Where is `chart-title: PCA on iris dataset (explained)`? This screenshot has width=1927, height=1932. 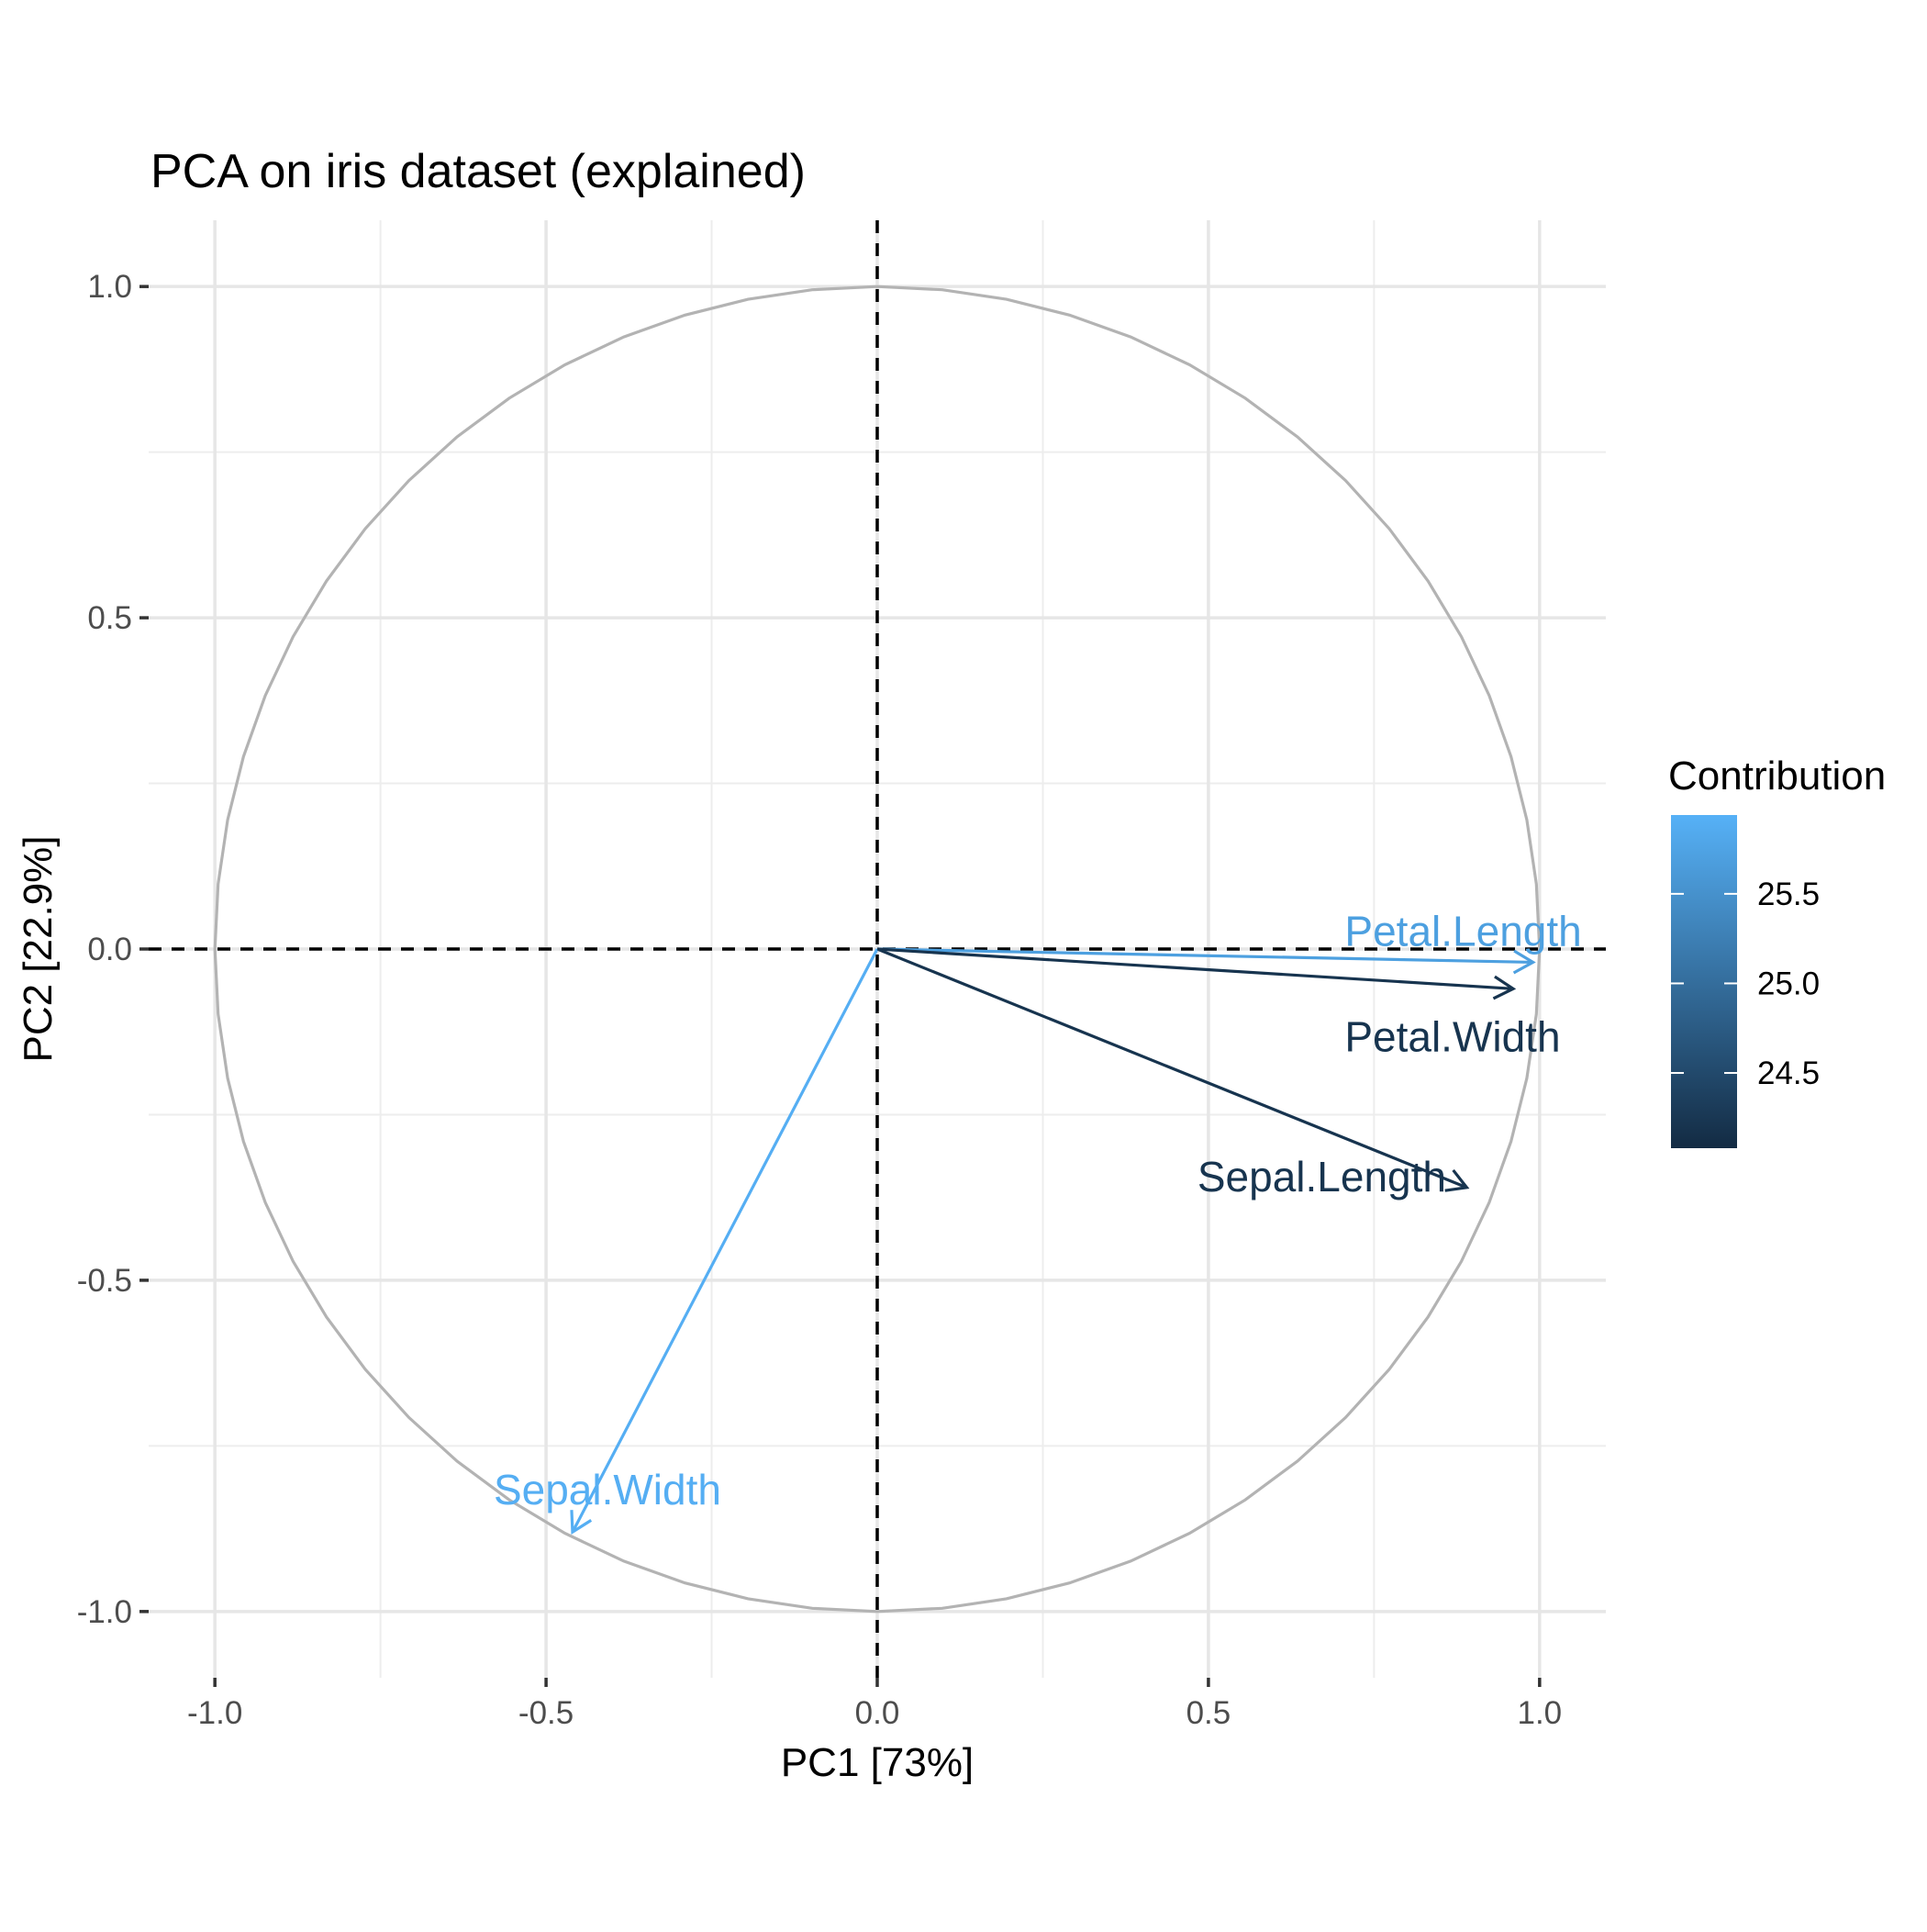
chart-title: PCA on iris dataset (explained) is located at coordinates (478, 171).